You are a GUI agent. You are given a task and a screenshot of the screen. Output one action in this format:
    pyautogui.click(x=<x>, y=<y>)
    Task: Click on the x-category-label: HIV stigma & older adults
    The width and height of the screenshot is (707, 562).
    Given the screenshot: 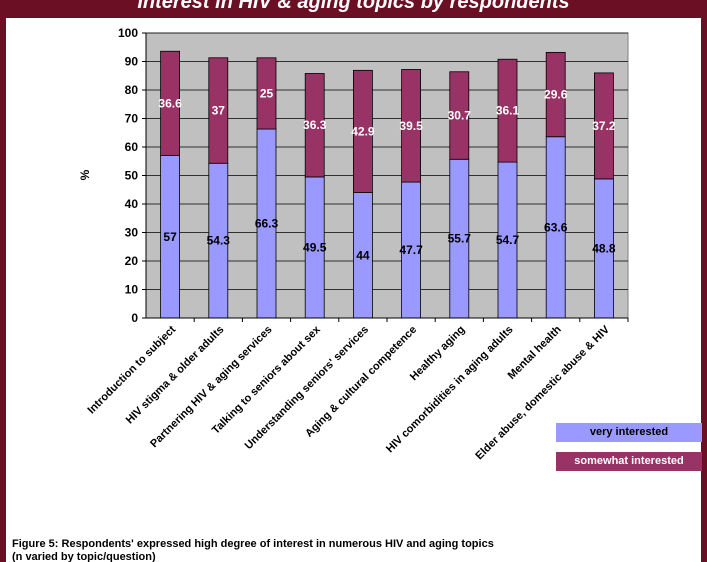 What is the action you would take?
    pyautogui.click(x=175, y=375)
    